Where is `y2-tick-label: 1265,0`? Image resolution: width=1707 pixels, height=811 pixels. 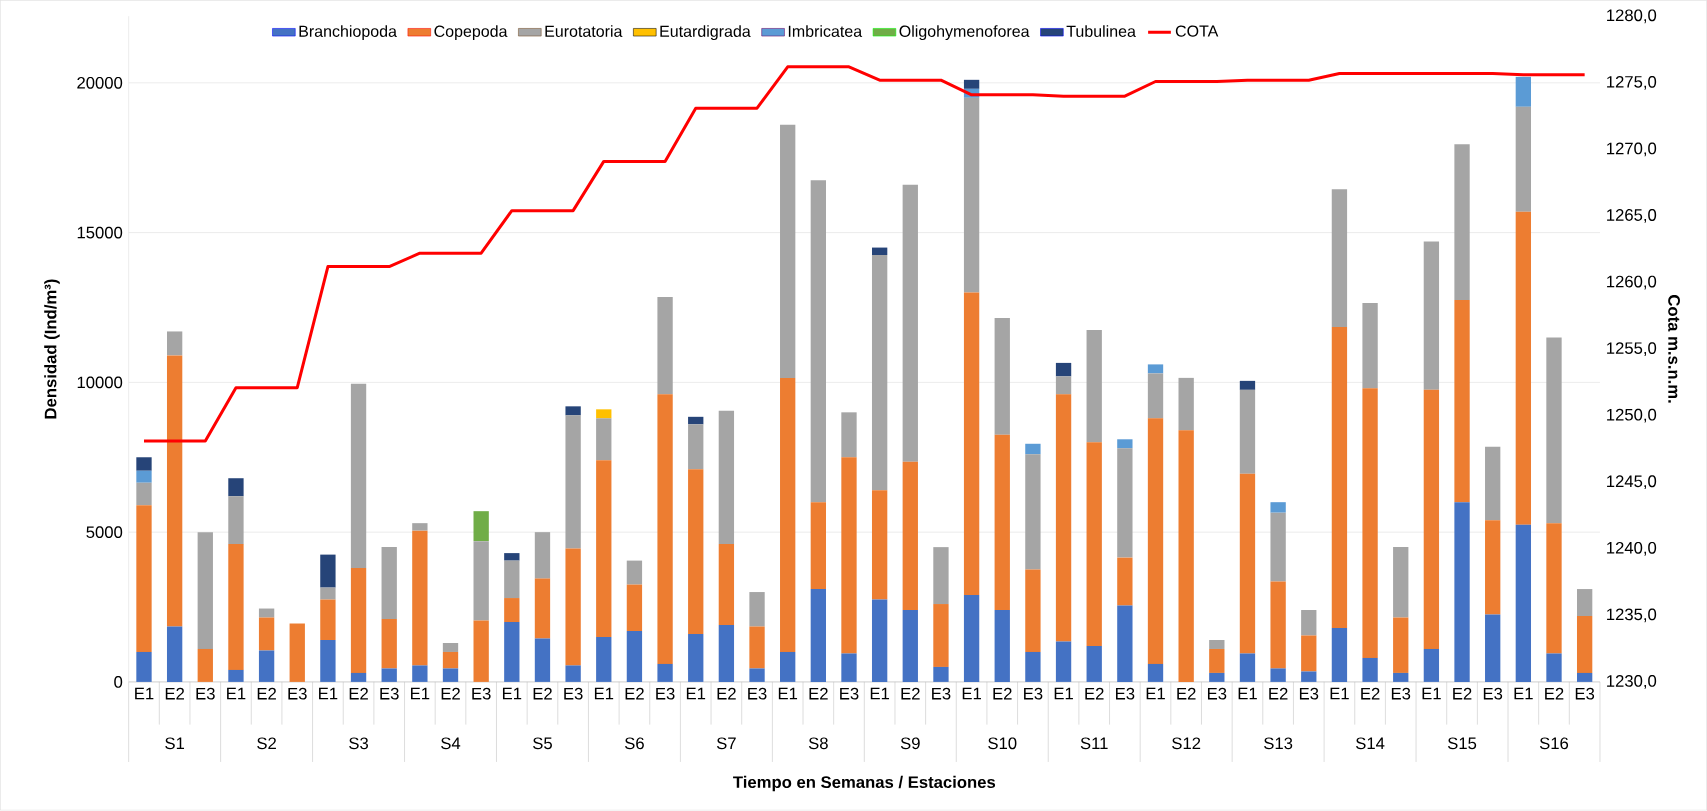 y2-tick-label: 1265,0 is located at coordinates (1632, 216).